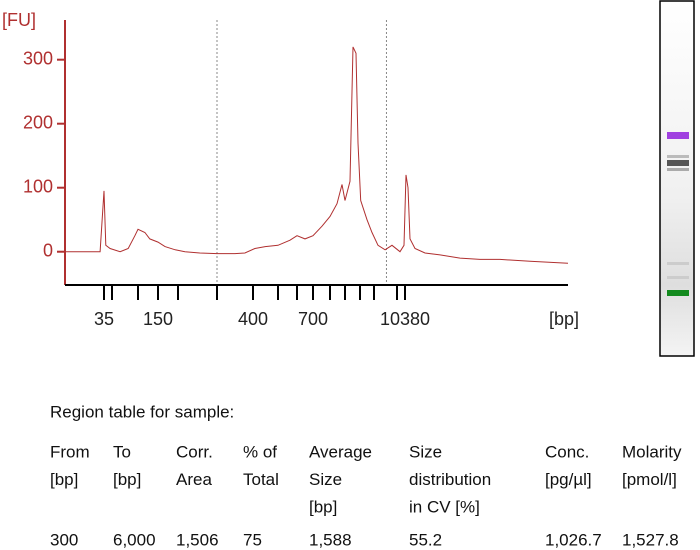  Describe the element at coordinates (134, 539) in the screenshot. I see `cell: 6,000` at that location.